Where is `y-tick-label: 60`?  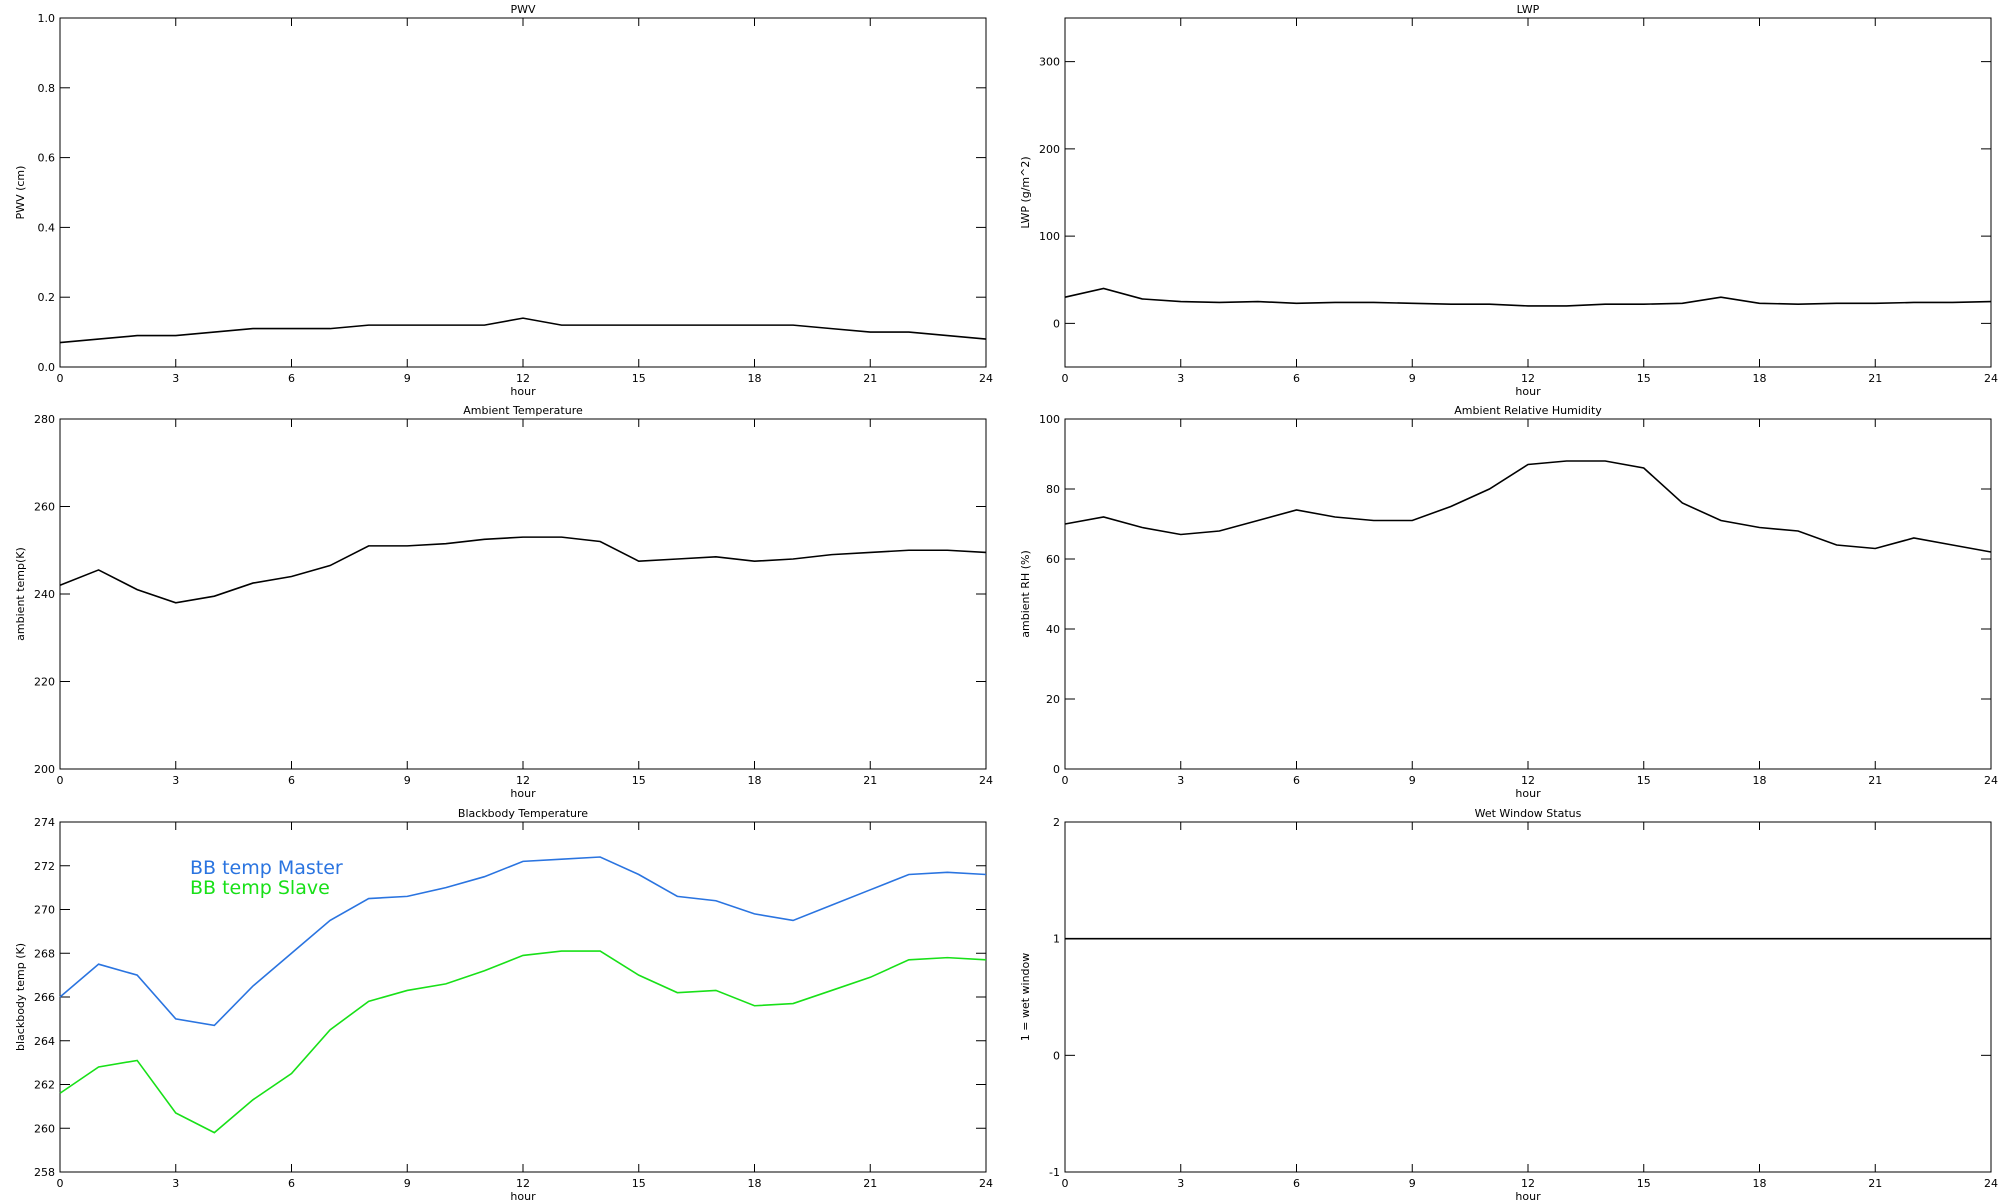 y-tick-label: 60 is located at coordinates (1053, 559).